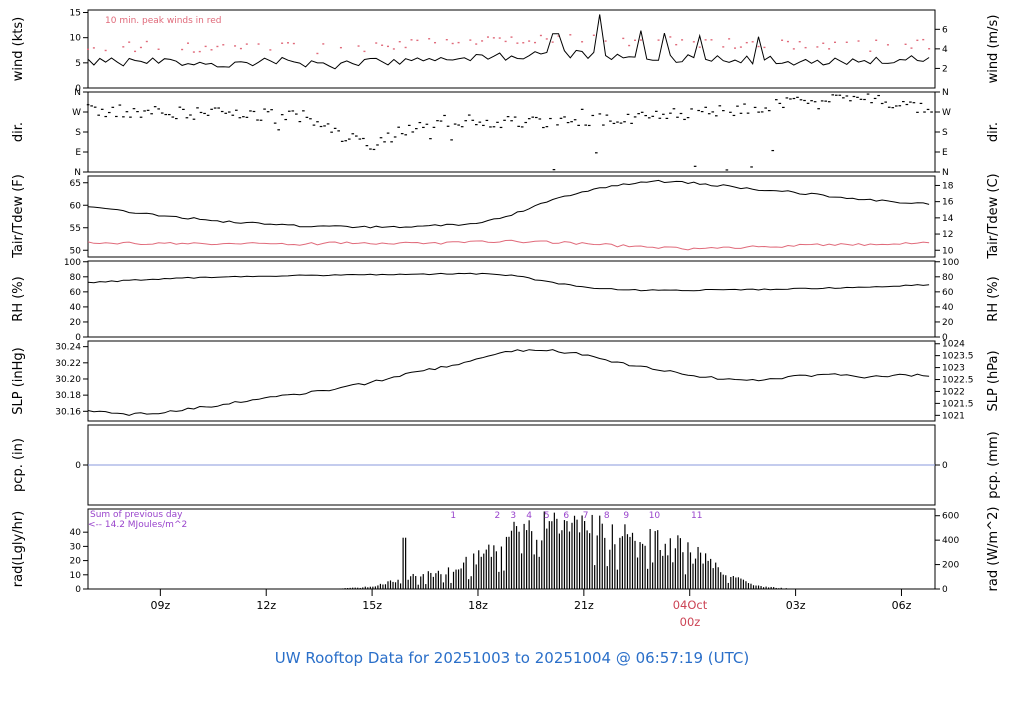 The height and width of the screenshot is (704, 1024). What do you see at coordinates (76, 547) in the screenshot?
I see `ytick-label-rad: 30` at bounding box center [76, 547].